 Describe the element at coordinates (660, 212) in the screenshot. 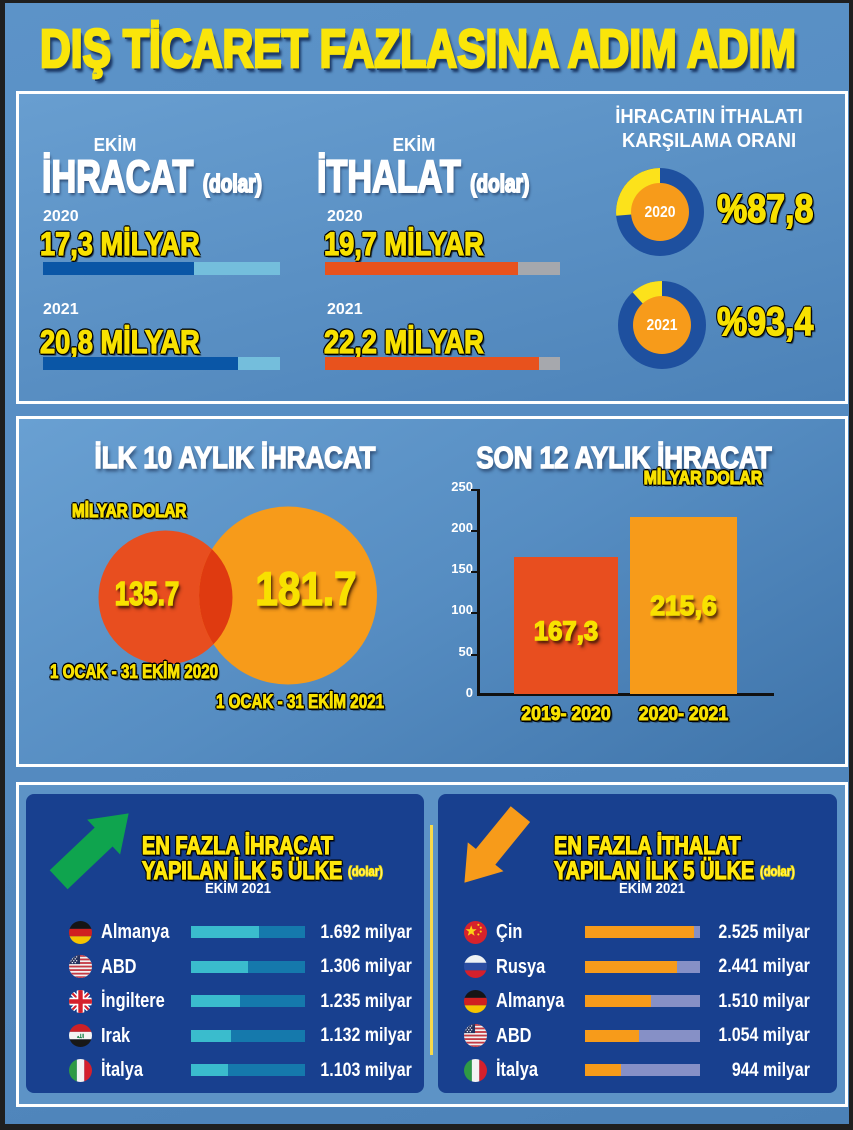

I see `svg-text: 2020` at that location.